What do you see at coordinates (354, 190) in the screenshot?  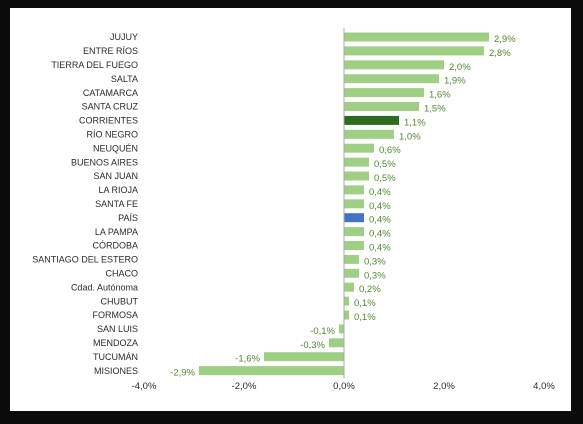 I see `bar-la-rioja` at bounding box center [354, 190].